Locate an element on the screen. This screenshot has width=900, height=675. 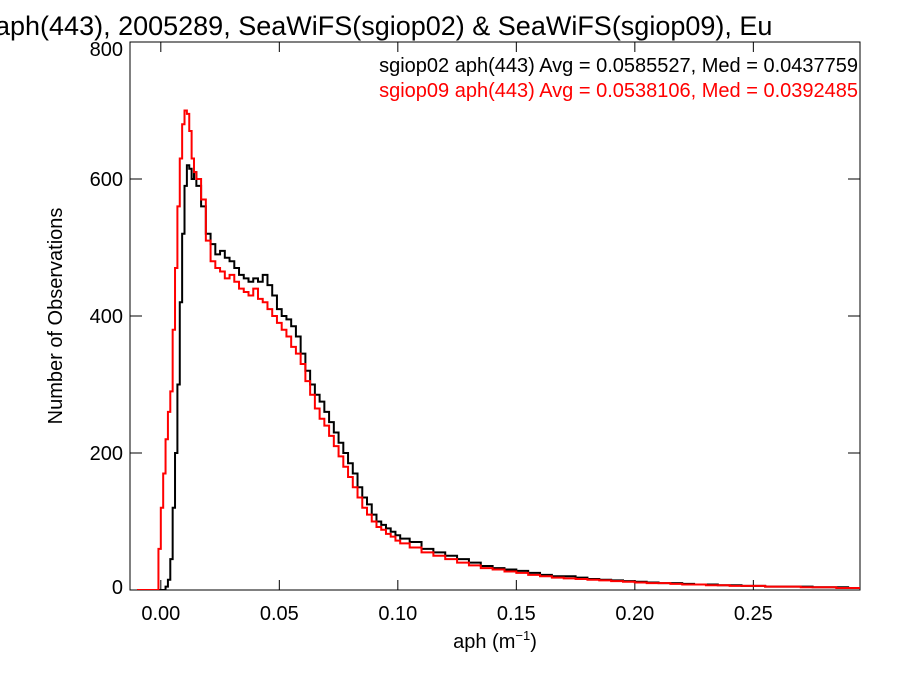
y-tick-label: 400 is located at coordinates (106, 317).